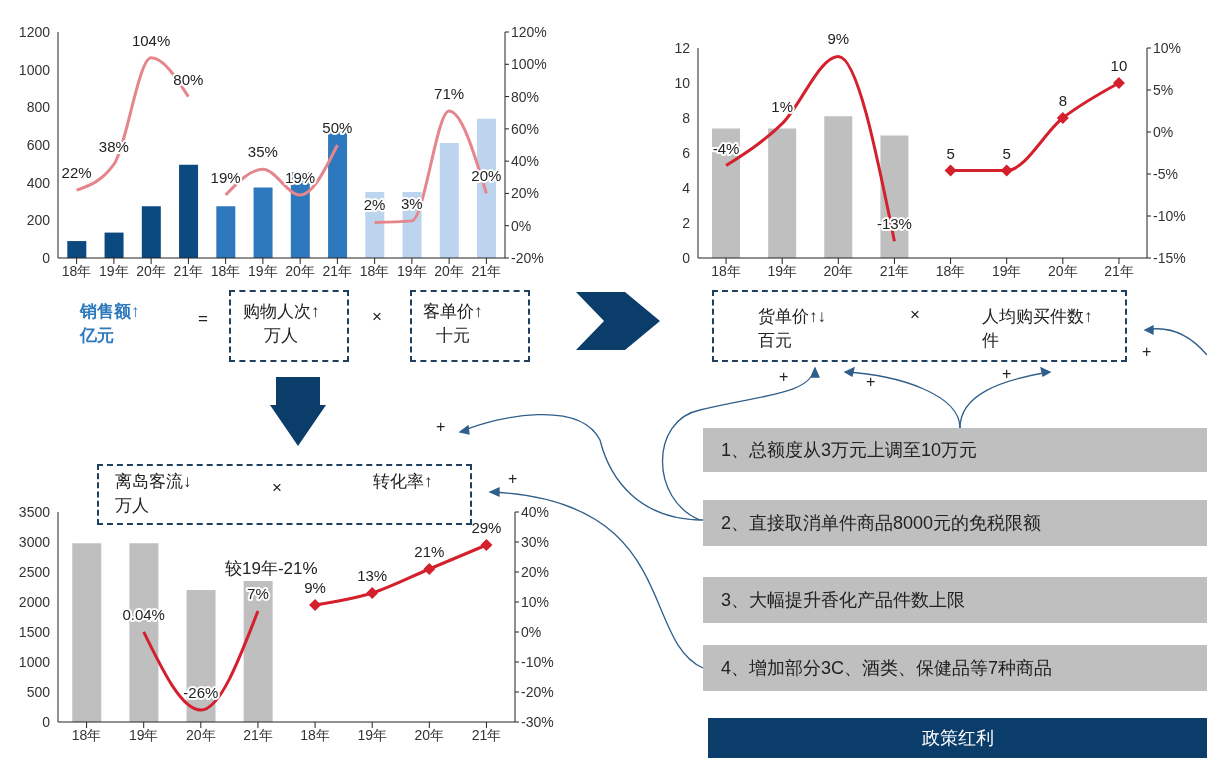 The image size is (1207, 758). Describe the element at coordinates (1119, 65) in the screenshot. I see `data-label: 10` at that location.